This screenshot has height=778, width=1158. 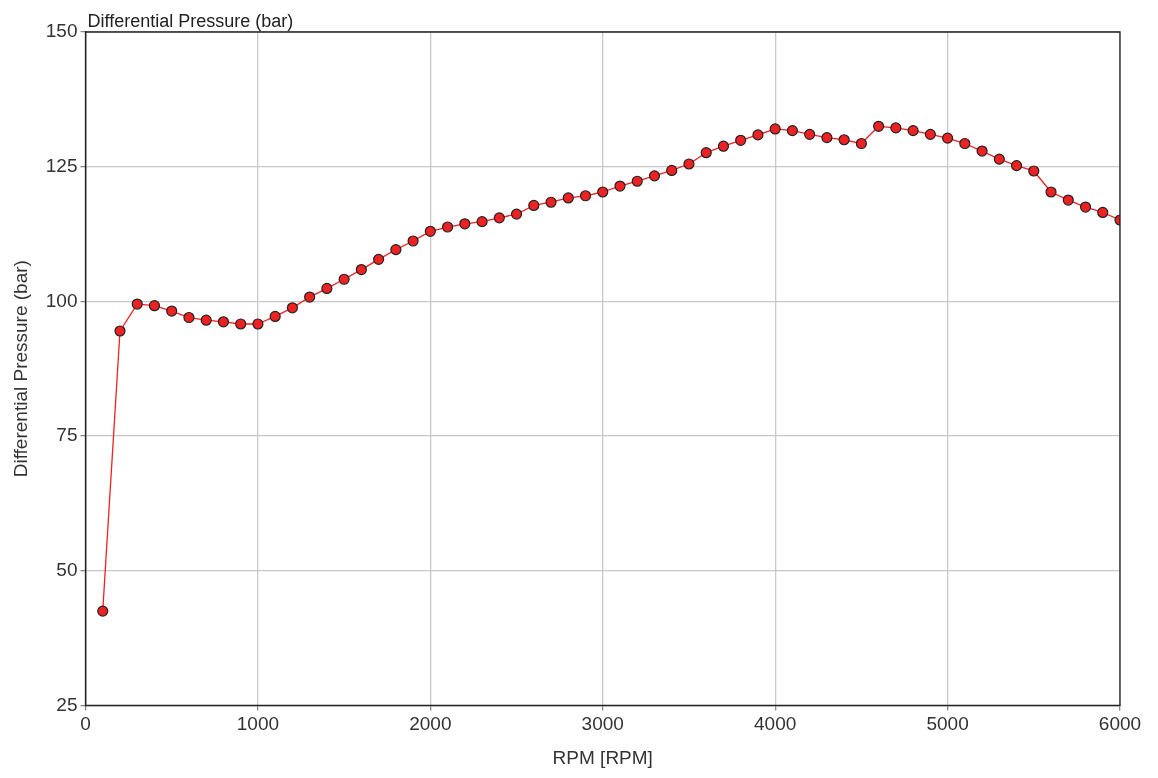 What do you see at coordinates (947, 724) in the screenshot?
I see `x-tick-label: 5000` at bounding box center [947, 724].